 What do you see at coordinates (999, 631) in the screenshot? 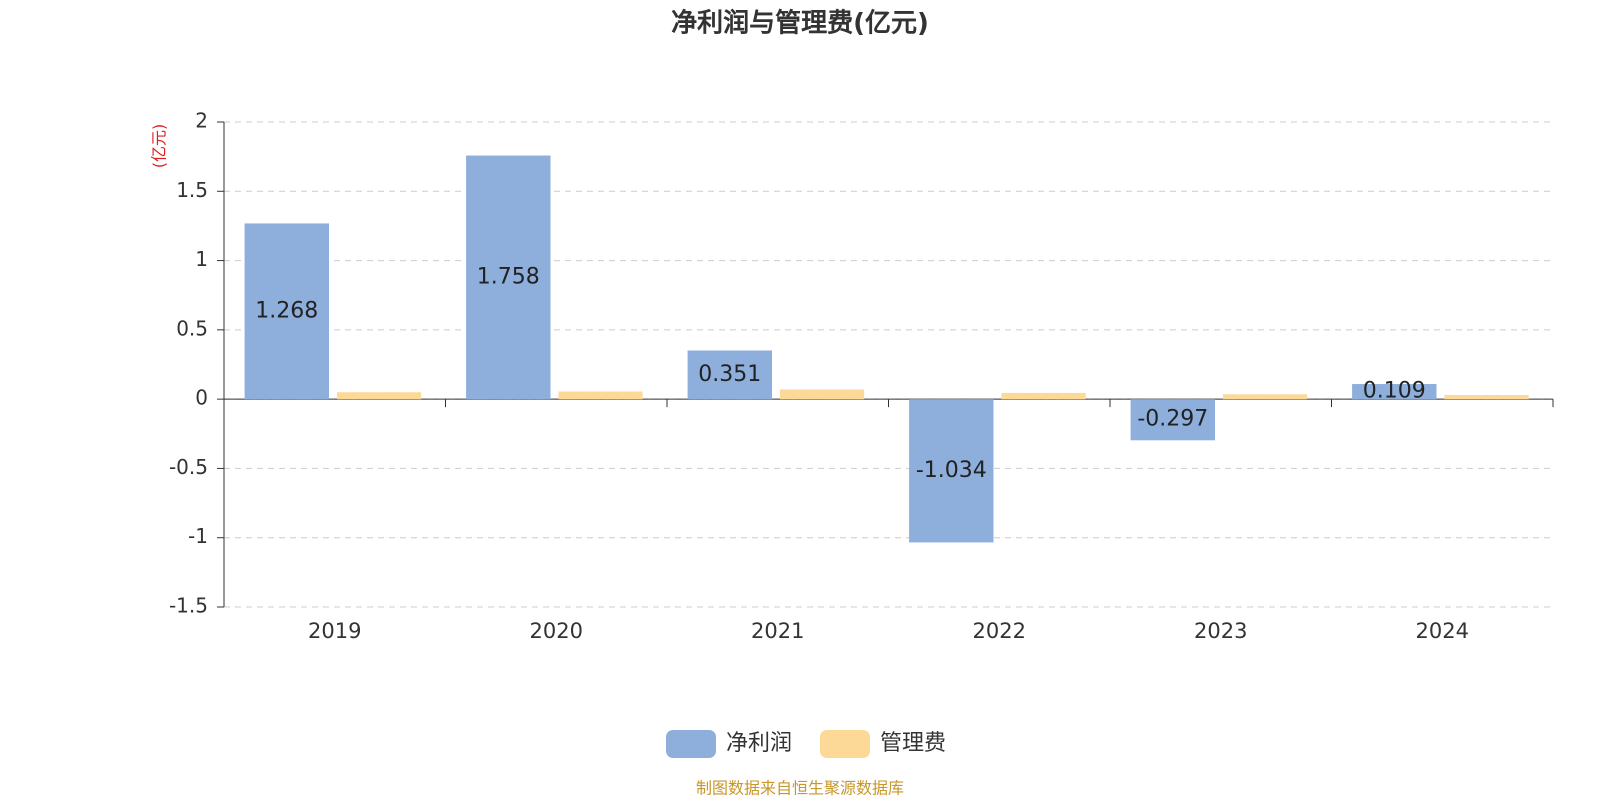
I see `x-tick-label: 2022` at bounding box center [999, 631].